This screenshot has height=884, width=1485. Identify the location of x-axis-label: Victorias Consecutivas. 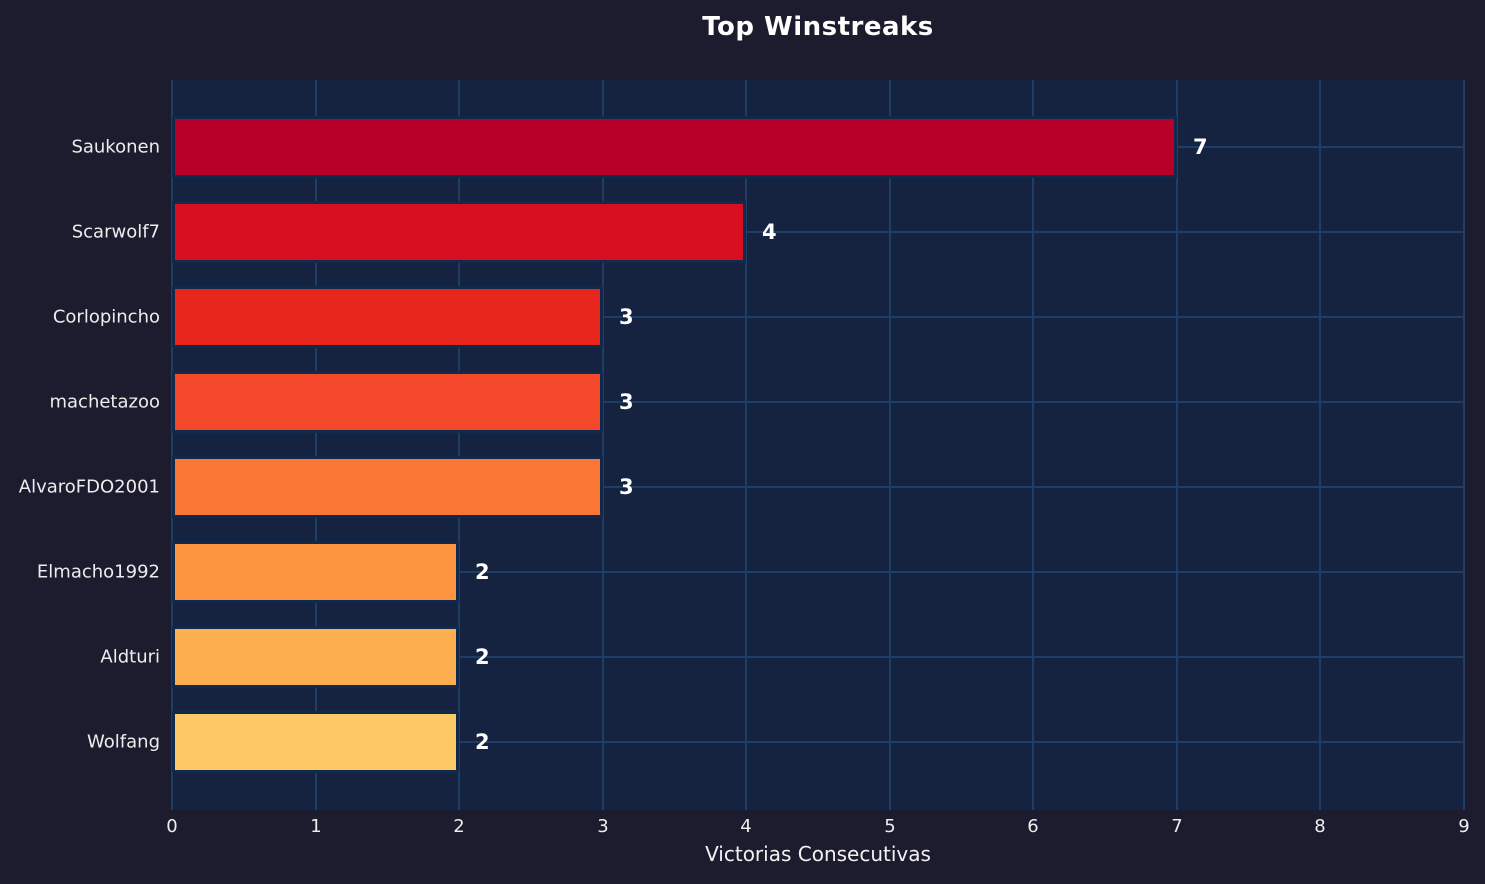
(818, 854).